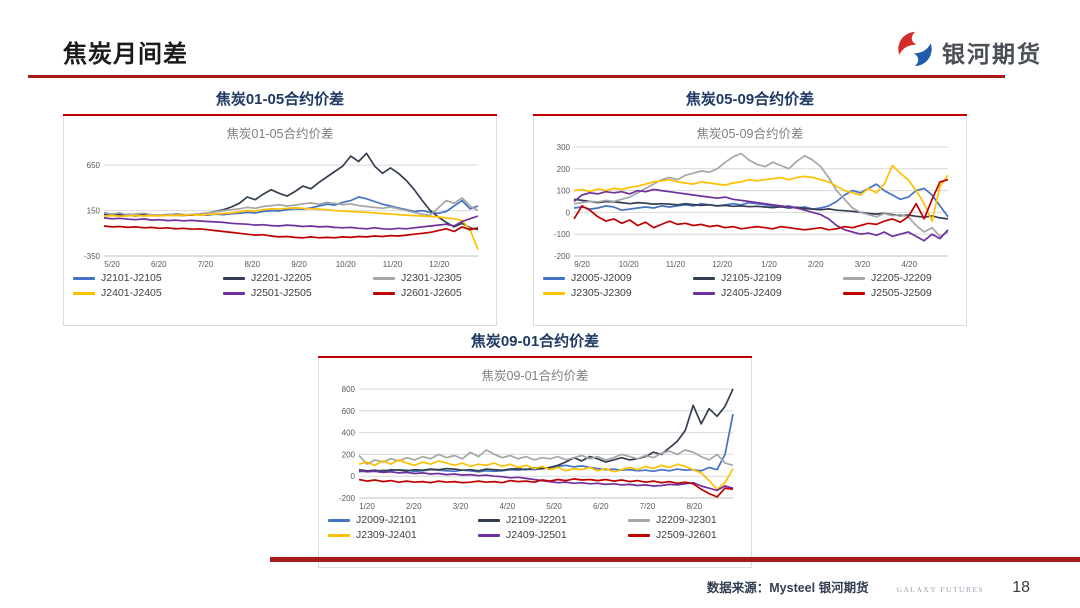 The height and width of the screenshot is (608, 1080). I want to click on legend-label: J2305-J2309, so click(601, 293).